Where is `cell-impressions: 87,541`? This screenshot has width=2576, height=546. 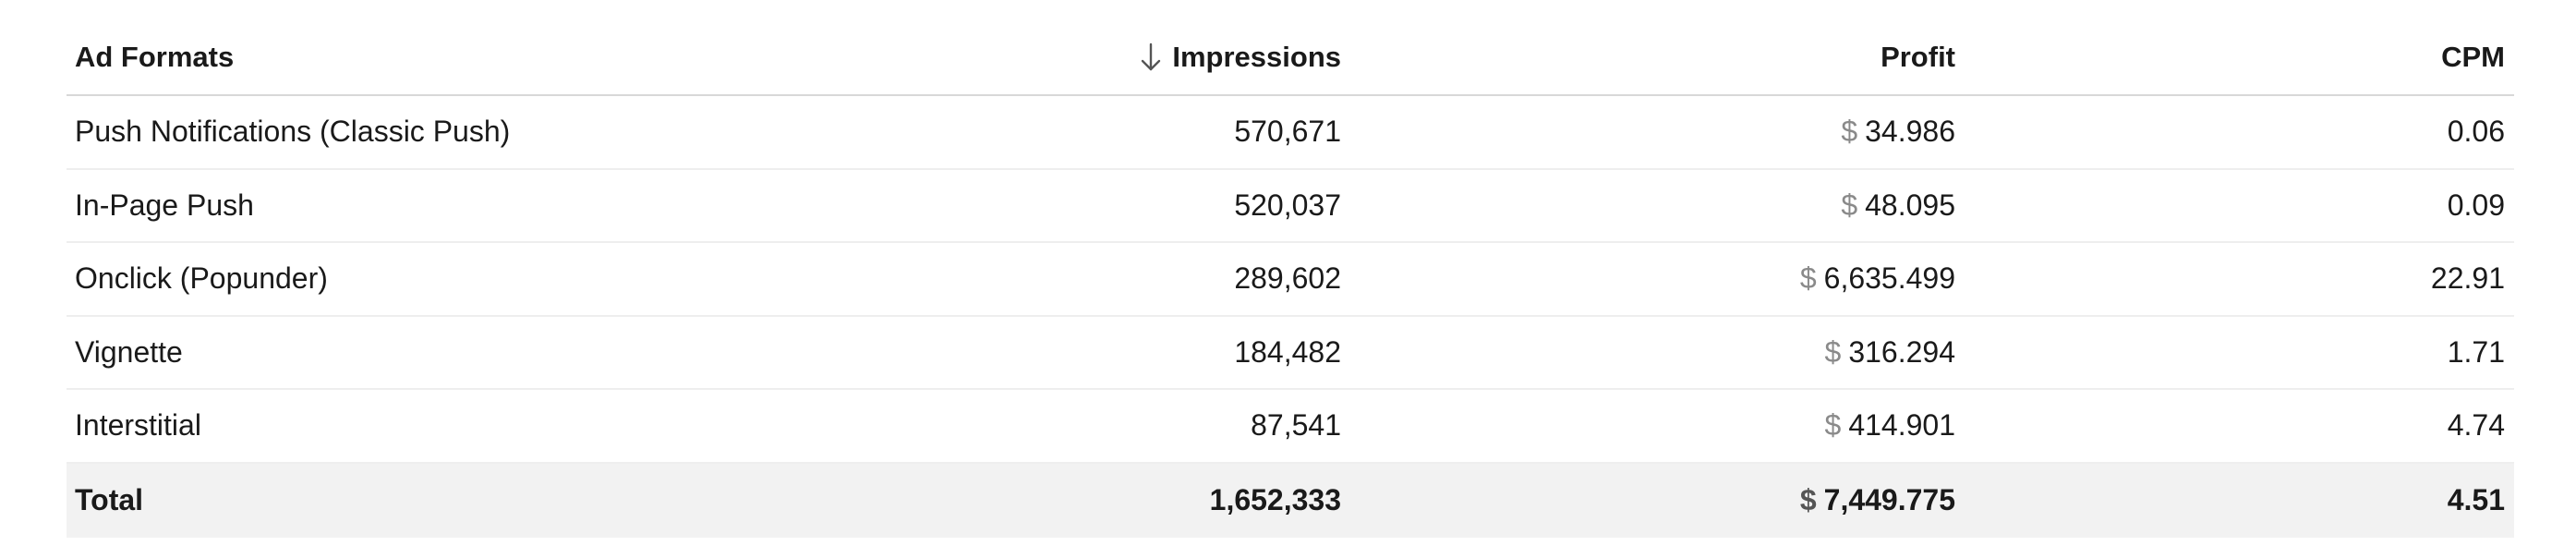 cell-impressions: 87,541 is located at coordinates (1296, 425).